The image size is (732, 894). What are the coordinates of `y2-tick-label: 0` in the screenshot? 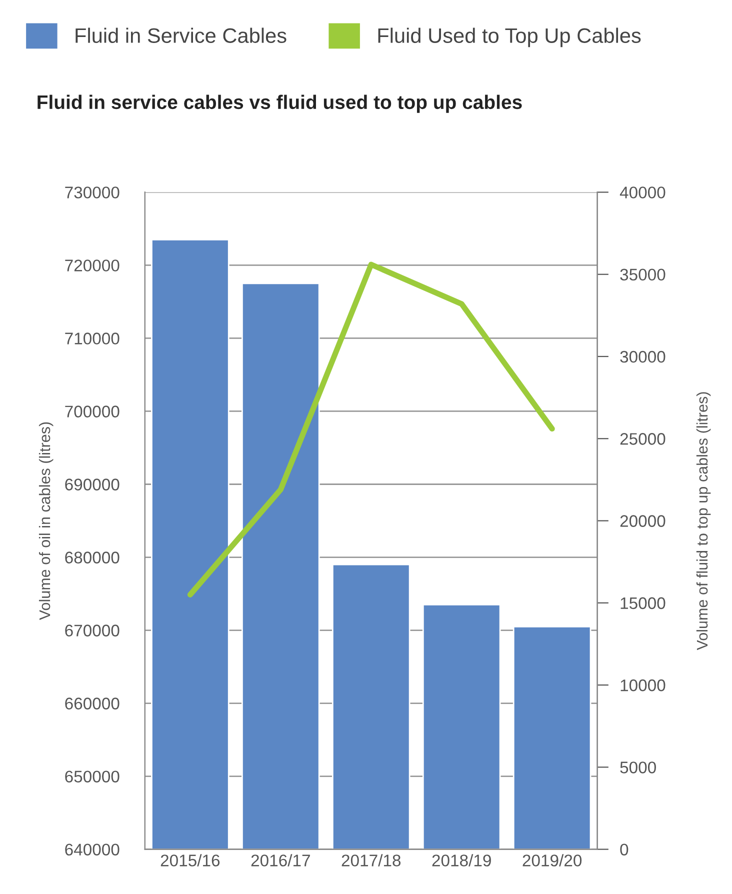 It's located at (624, 850).